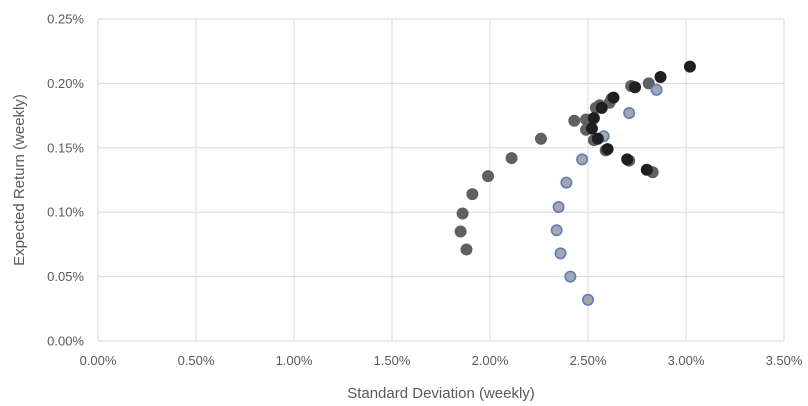 Image resolution: width=808 pixels, height=406 pixels. I want to click on y-tick-label: 0.00%, so click(65, 341).